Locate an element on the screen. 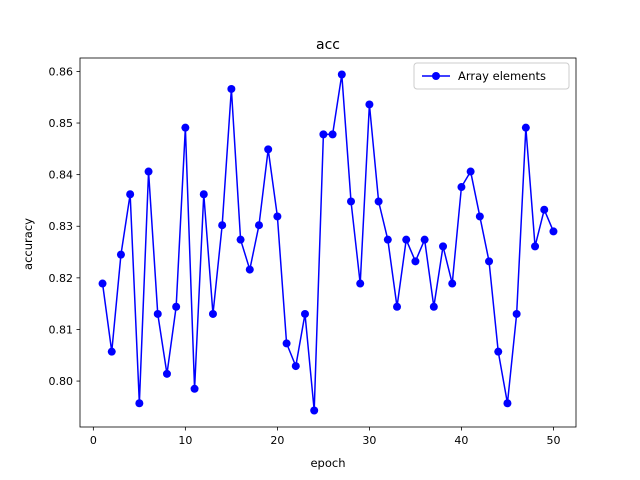 The height and width of the screenshot is (480, 640). x-tick-label: 30 is located at coordinates (369, 440).